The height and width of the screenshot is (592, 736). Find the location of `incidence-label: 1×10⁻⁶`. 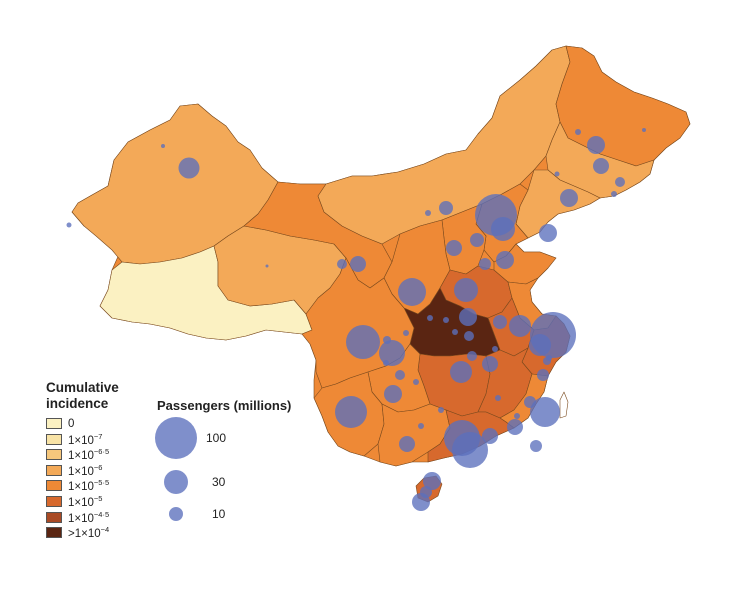

incidence-label: 1×10⁻⁶ is located at coordinates (85, 470).